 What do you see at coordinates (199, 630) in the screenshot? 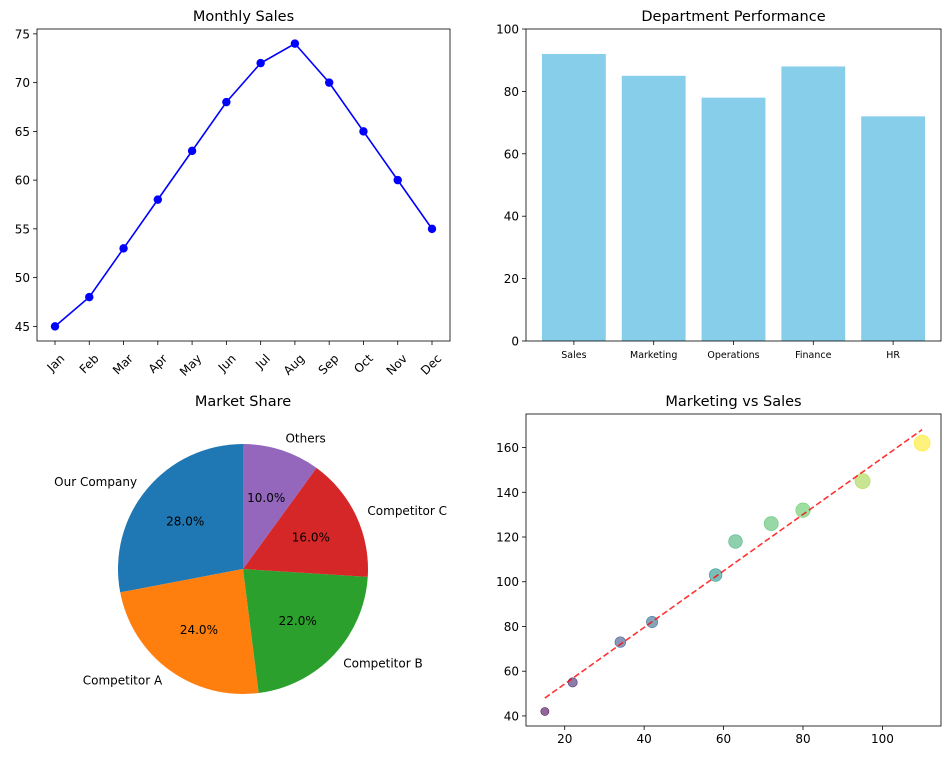
I see `slice-percent-label: 24.0%` at bounding box center [199, 630].